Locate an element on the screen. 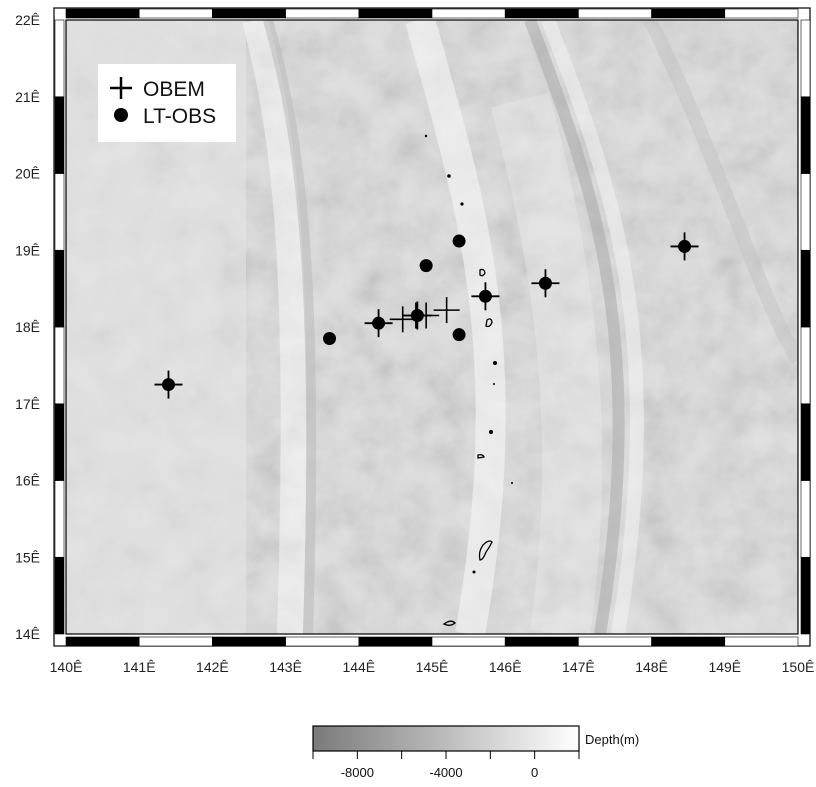  colorbar-tick-label: -4000 is located at coordinates (445, 772).